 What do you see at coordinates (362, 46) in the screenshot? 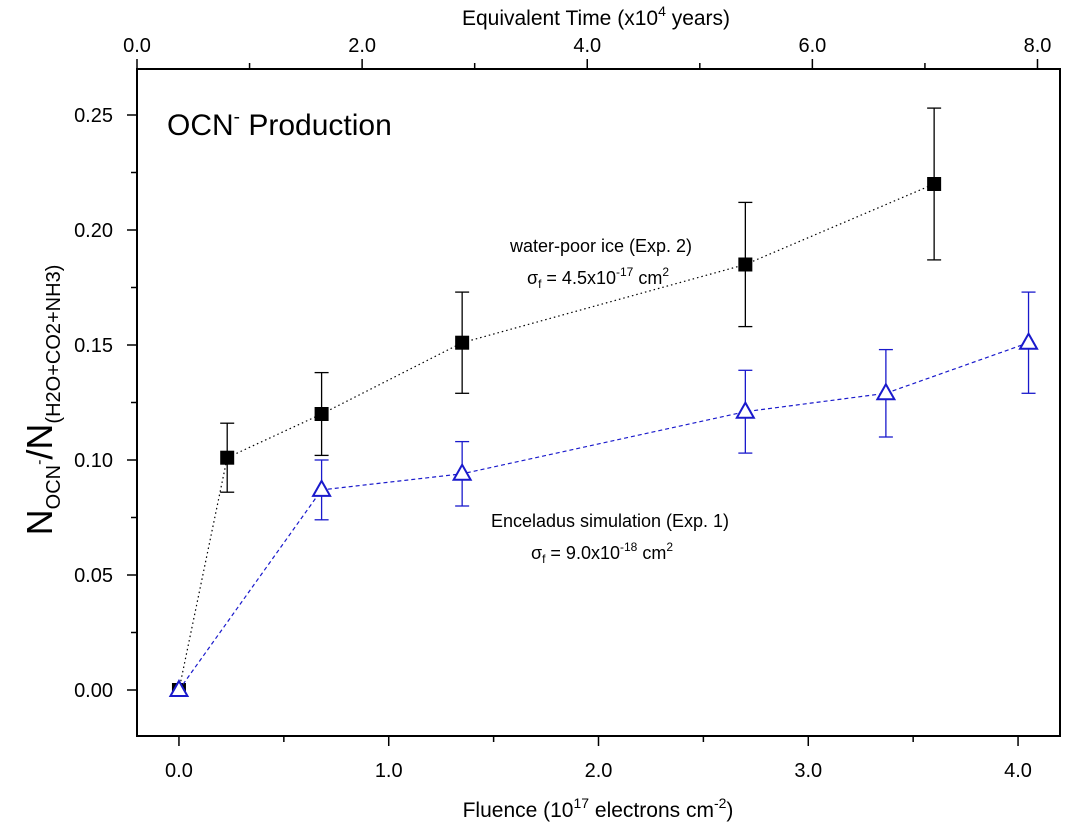
I see `top-tick-label: 2.0` at bounding box center [362, 46].